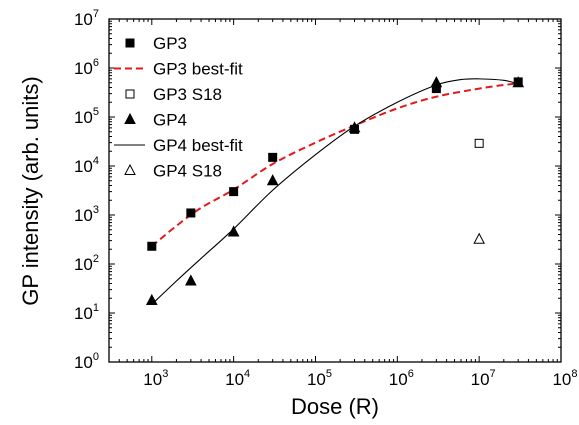 The width and height of the screenshot is (579, 425). What do you see at coordinates (483, 378) in the screenshot?
I see `x-tick-label: 10⁷` at bounding box center [483, 378].